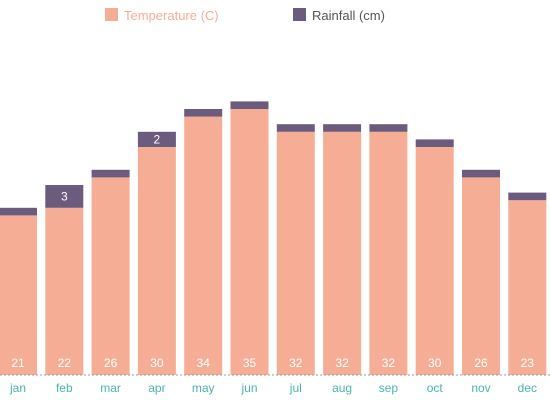 The image size is (550, 400). I want to click on bar-rainfall-aug, so click(342, 128).